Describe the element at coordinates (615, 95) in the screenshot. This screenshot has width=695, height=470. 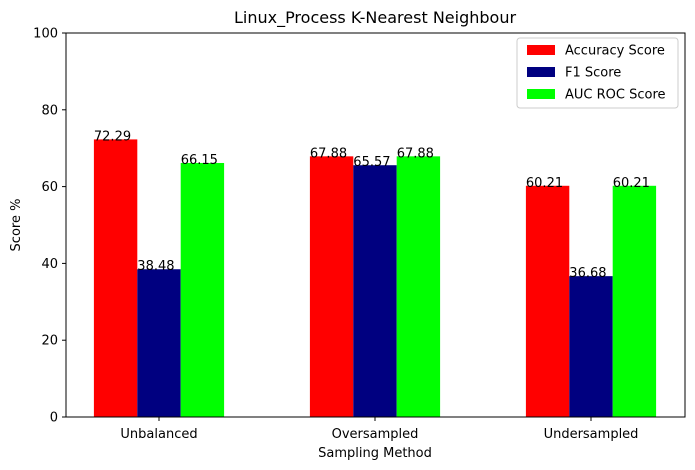
I see `legend-label: AUC ROC Score` at that location.